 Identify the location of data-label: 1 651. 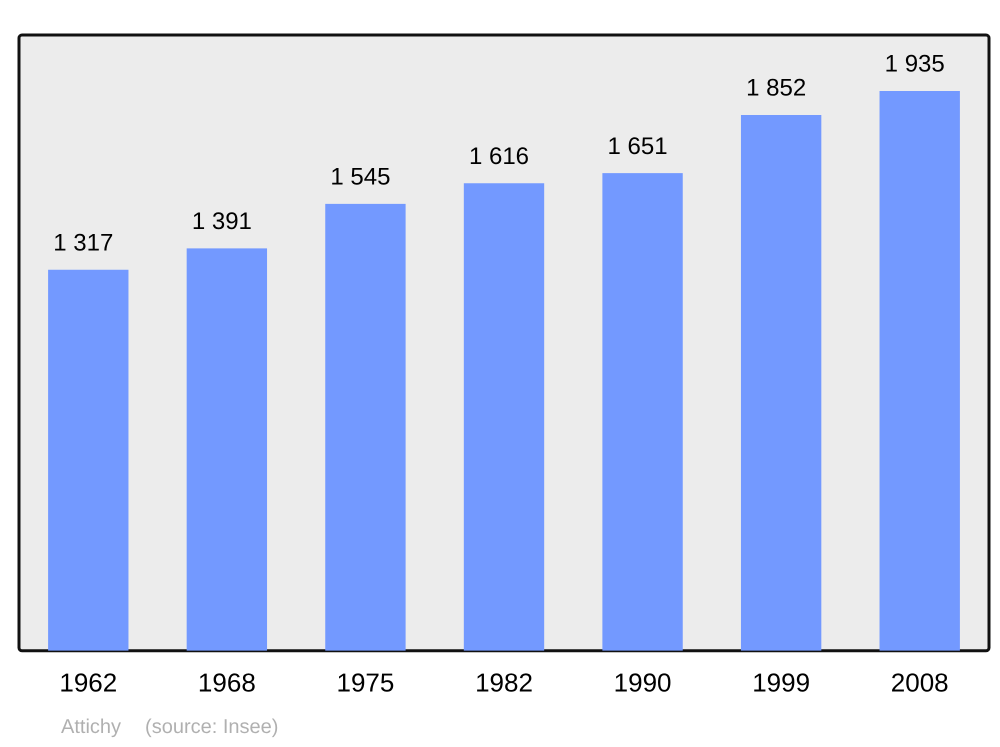
(638, 146).